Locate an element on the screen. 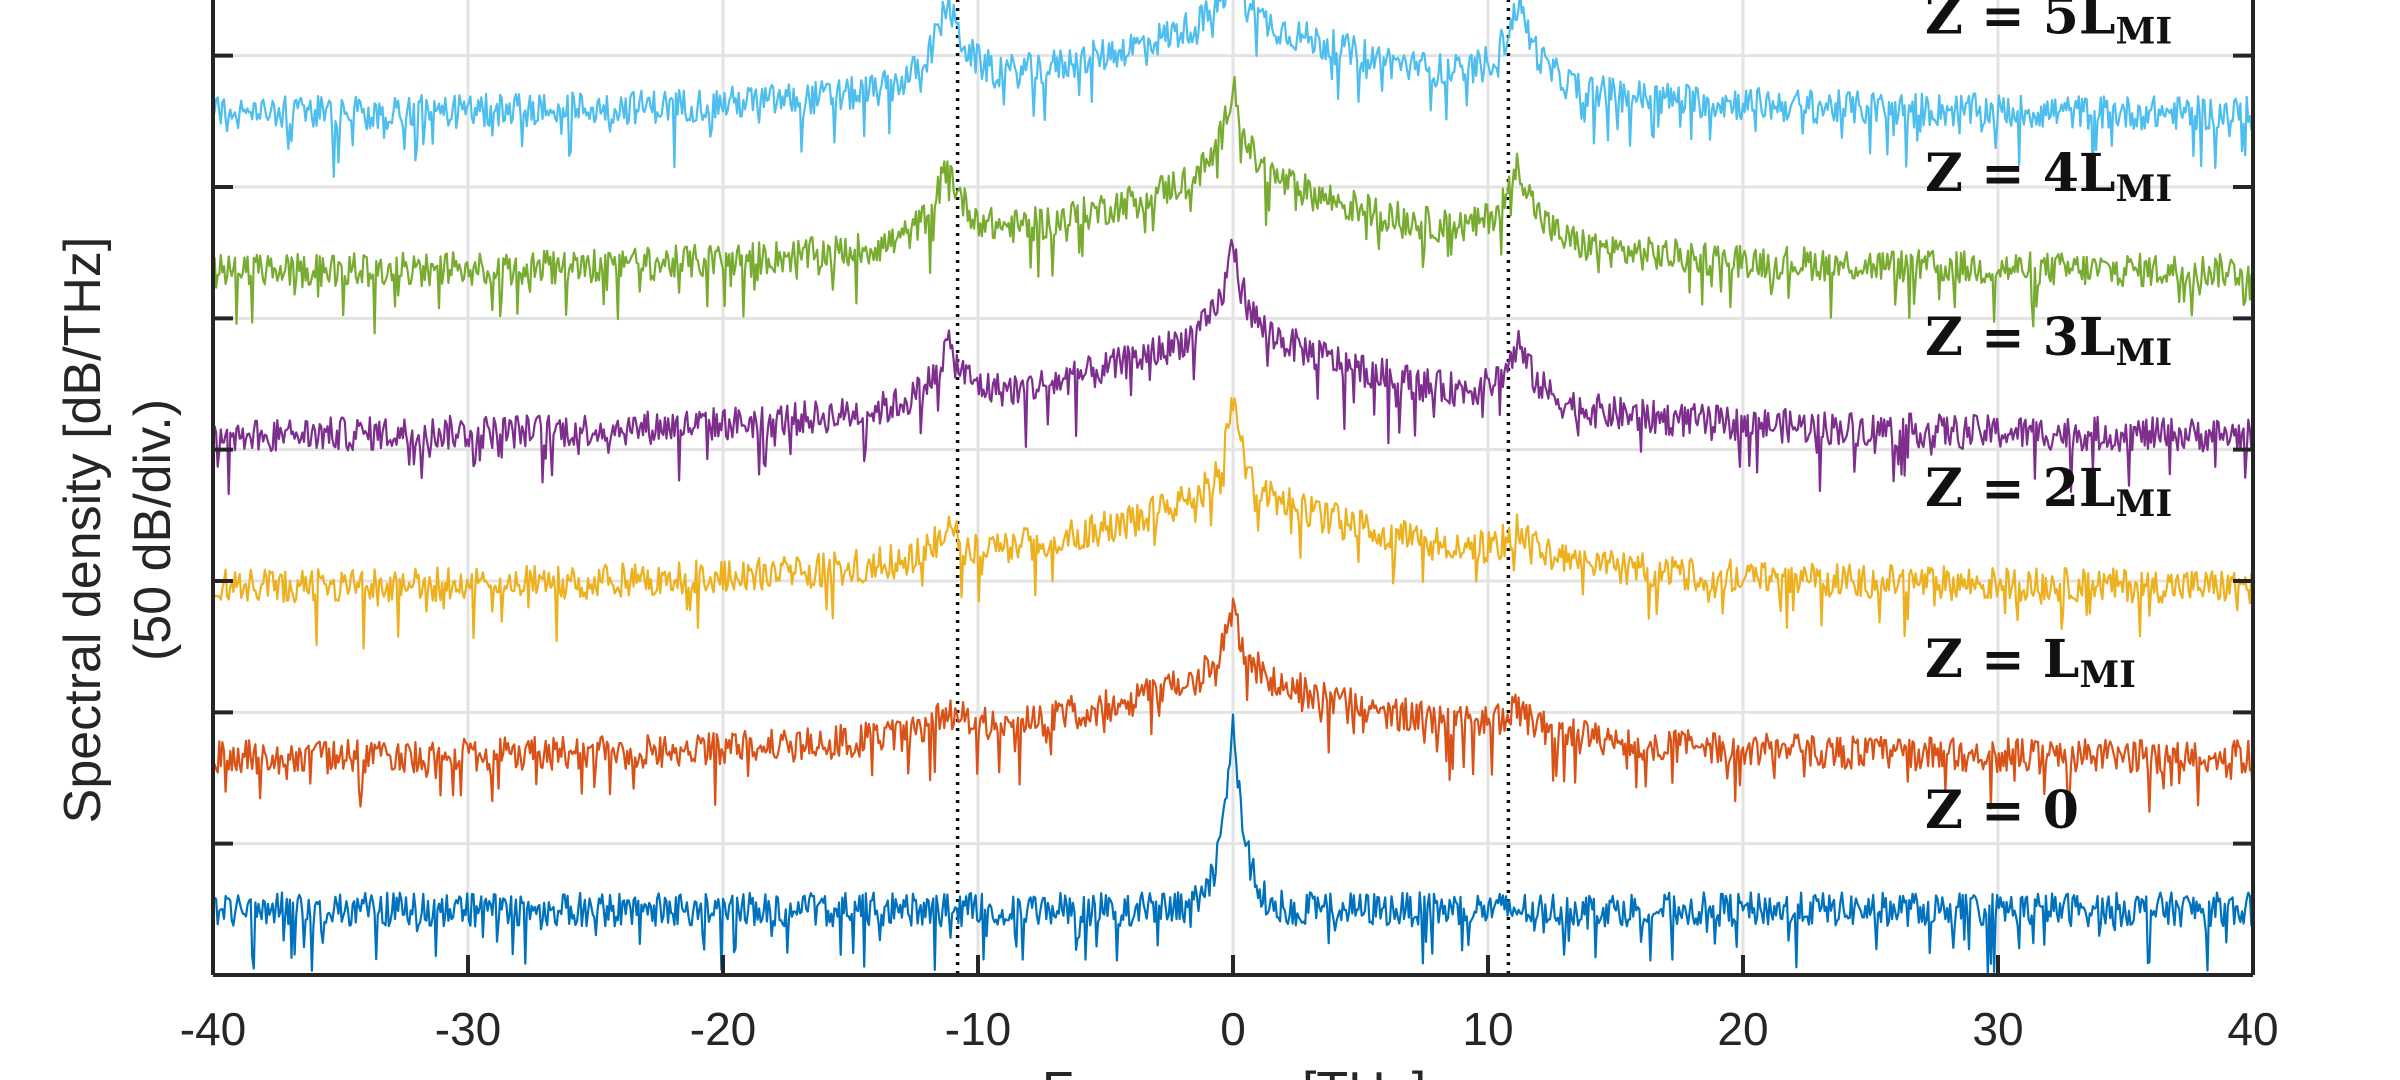 Image resolution: width=2400 pixels, height=1080 pixels. y-axis-label: Spectral density [dB/THz] is located at coordinates (83, 530).